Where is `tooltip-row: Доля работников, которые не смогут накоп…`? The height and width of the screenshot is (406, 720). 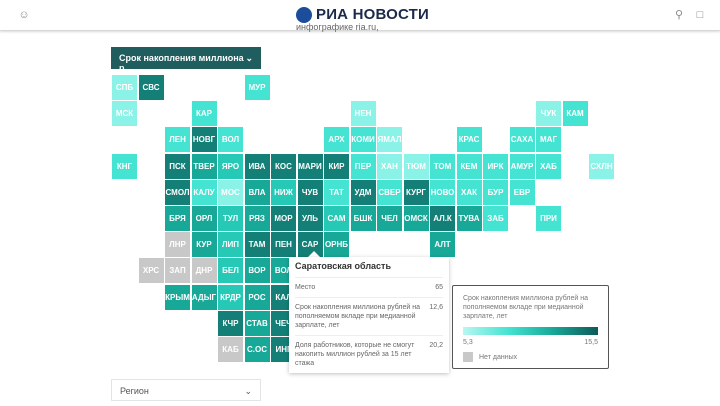 tooltip-row: Доля работников, которые не смогут накоп… is located at coordinates (369, 354).